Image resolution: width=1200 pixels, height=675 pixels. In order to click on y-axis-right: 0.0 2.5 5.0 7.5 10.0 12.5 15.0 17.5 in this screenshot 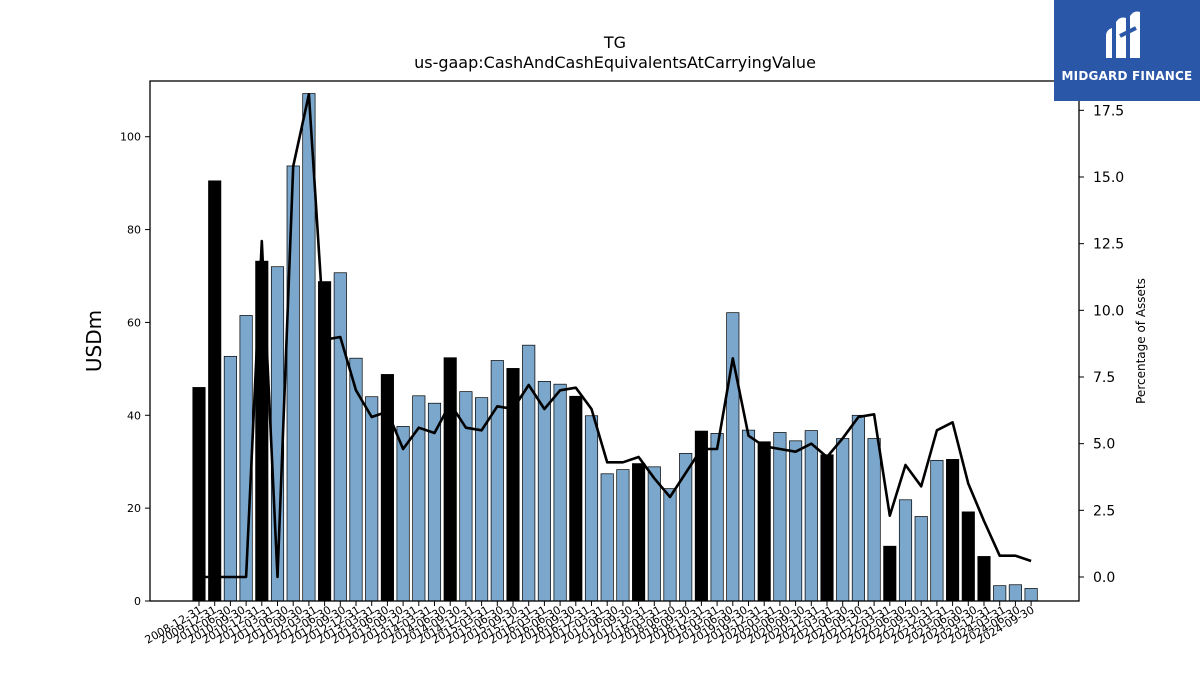, I will do `click(1101, 344)`.